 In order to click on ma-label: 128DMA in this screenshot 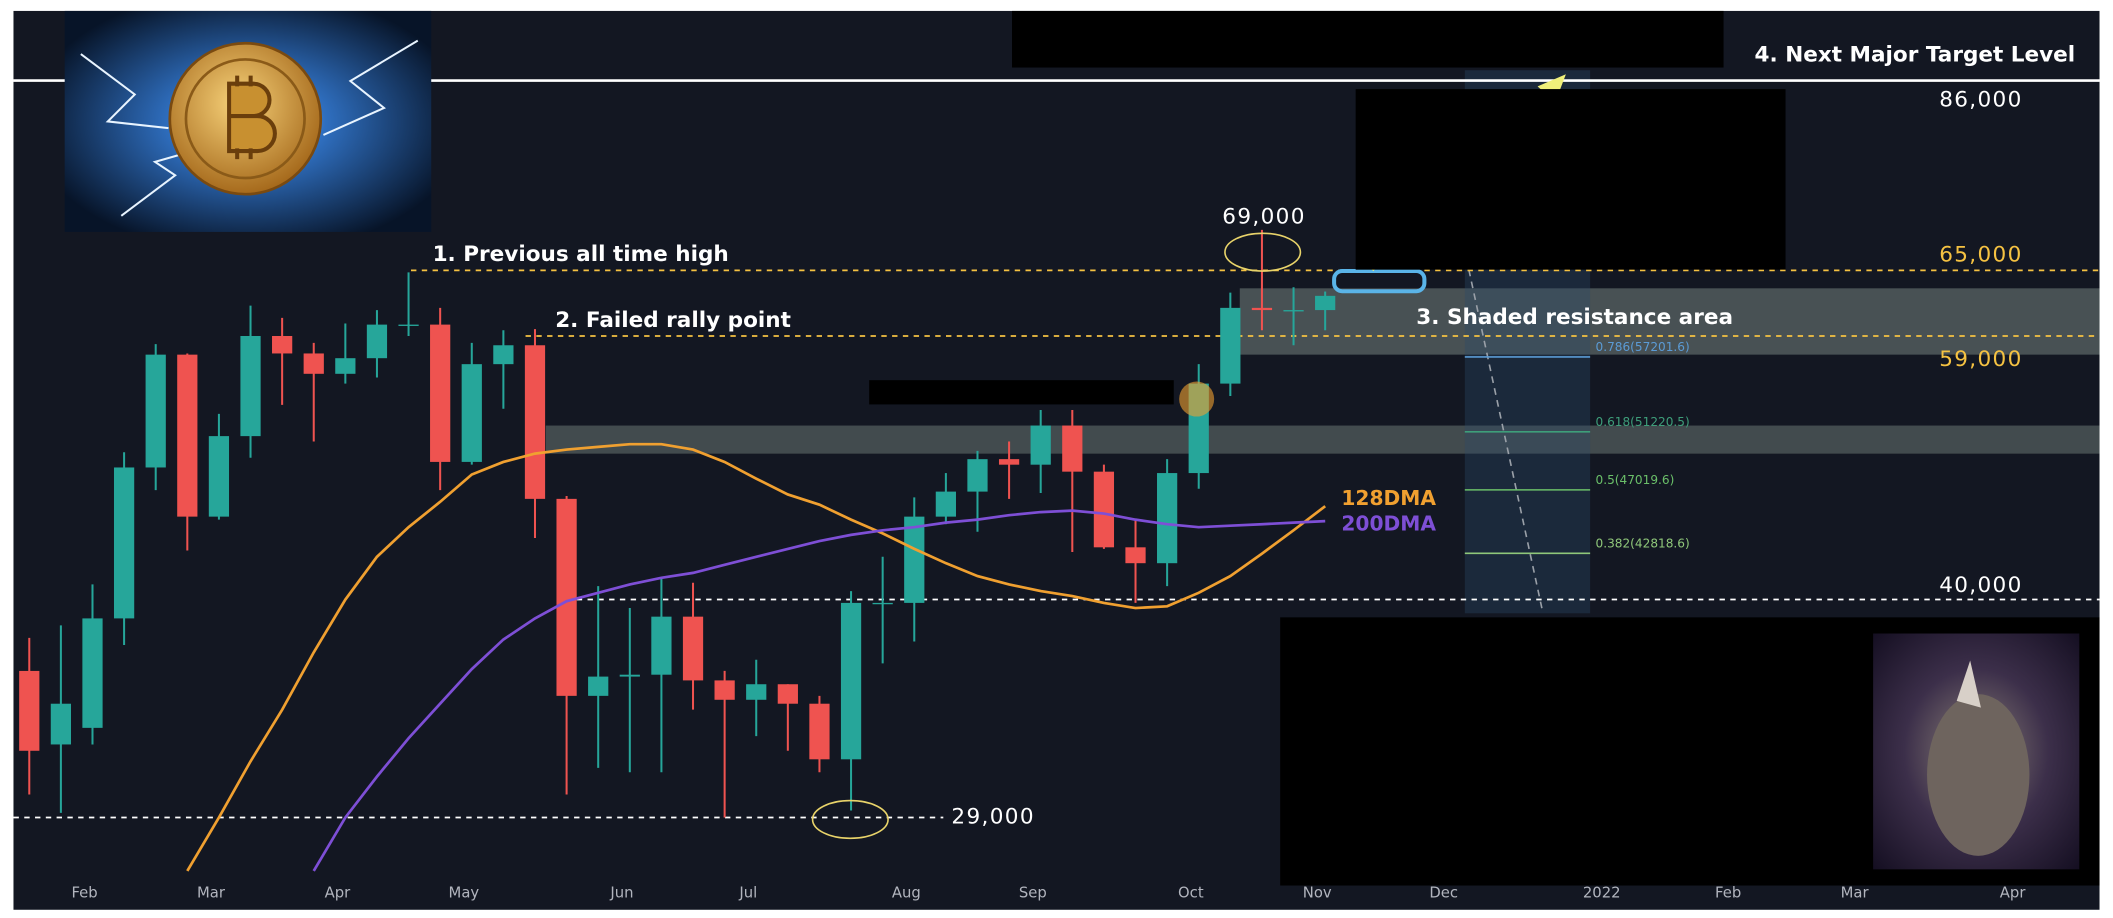, I will do `click(1388, 498)`.